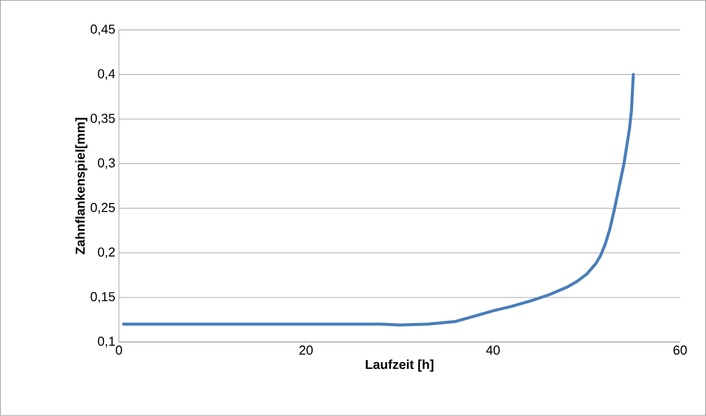 The image size is (706, 416). I want to click on y-tick-label: 0,2, so click(106, 253).